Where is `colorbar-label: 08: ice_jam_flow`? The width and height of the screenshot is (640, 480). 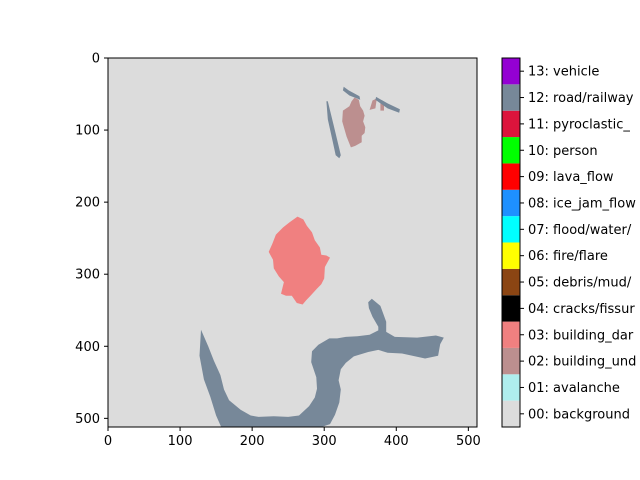
colorbar-label: 08: ice_jam_flow is located at coordinates (582, 203).